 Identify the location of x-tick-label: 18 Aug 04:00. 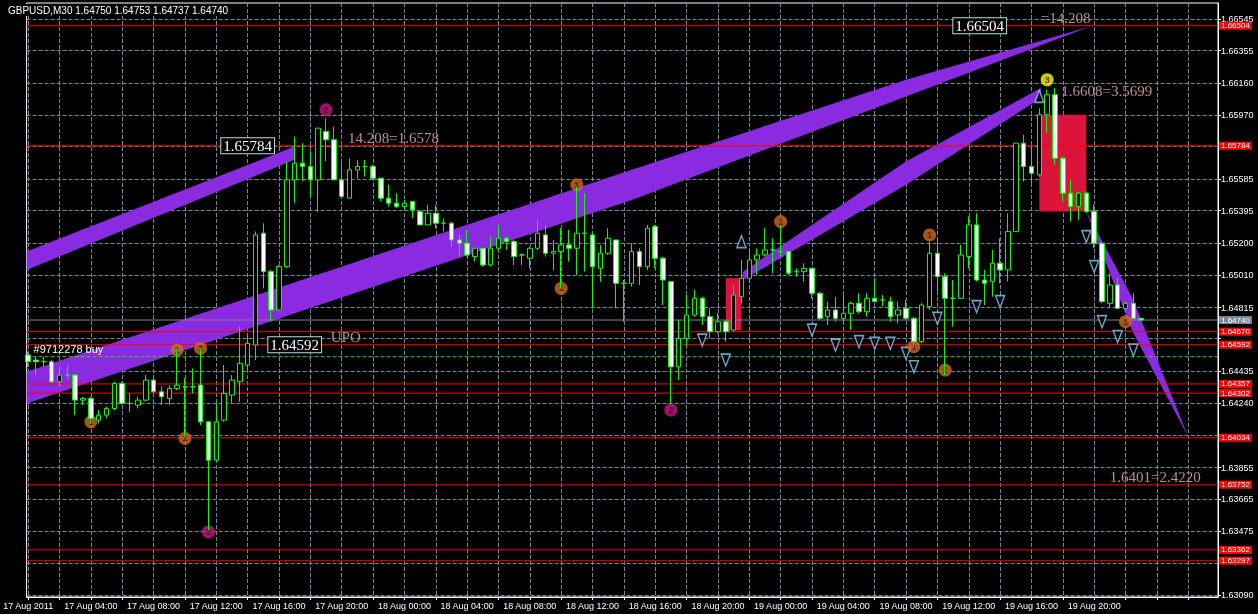
(467, 605).